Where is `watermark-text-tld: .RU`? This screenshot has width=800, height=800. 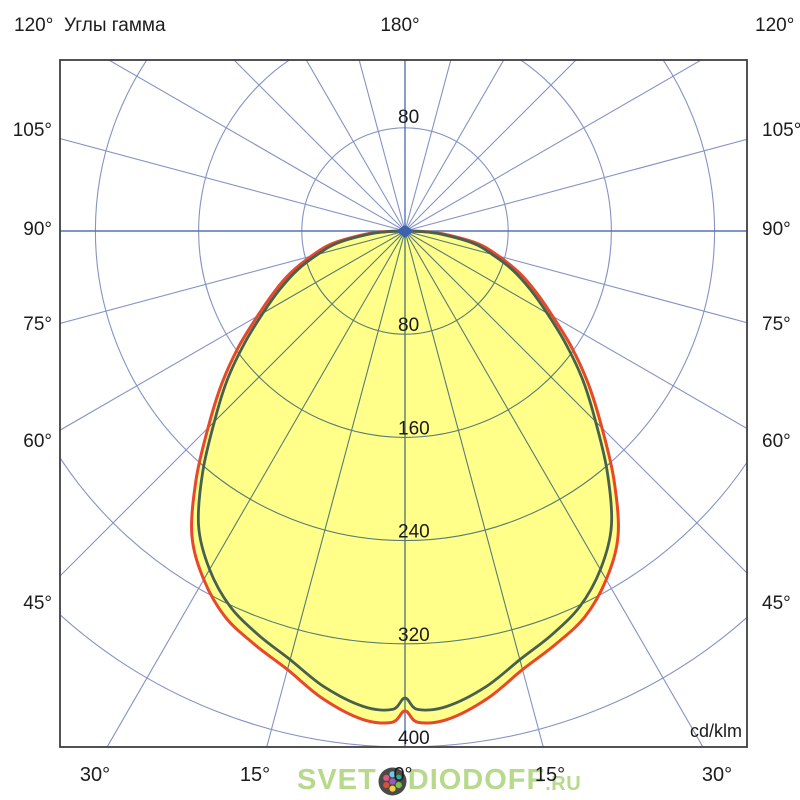
watermark-text-tld: .RU is located at coordinates (563, 784).